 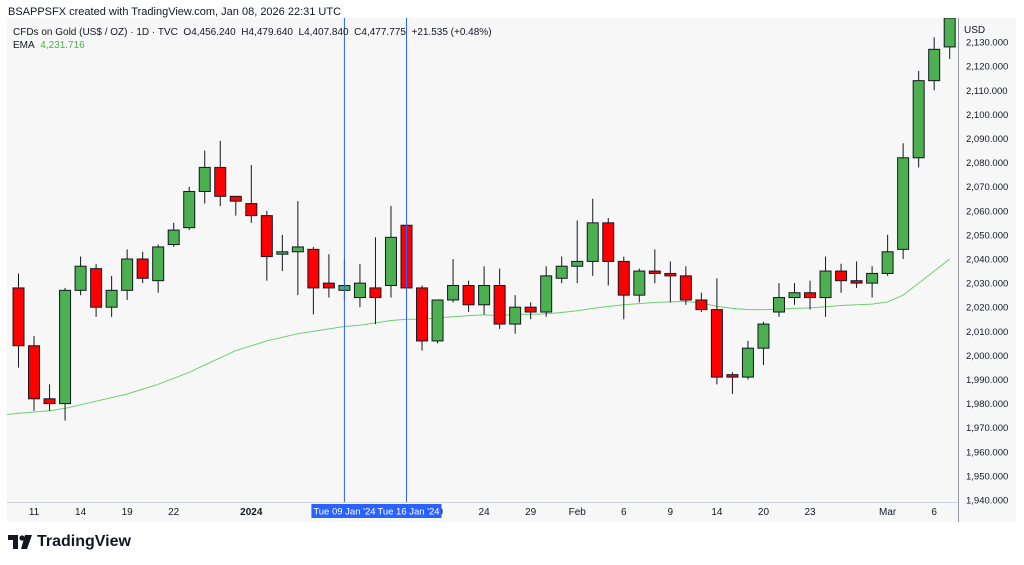 What do you see at coordinates (69, 542) in the screenshot?
I see `tradingview-brand: TradingView` at bounding box center [69, 542].